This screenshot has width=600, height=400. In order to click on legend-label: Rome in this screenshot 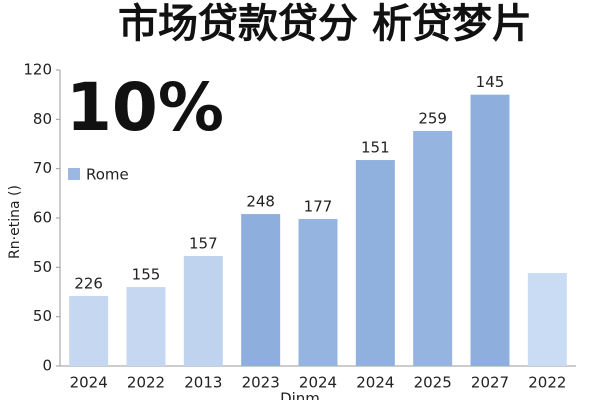, I will do `click(107, 175)`.